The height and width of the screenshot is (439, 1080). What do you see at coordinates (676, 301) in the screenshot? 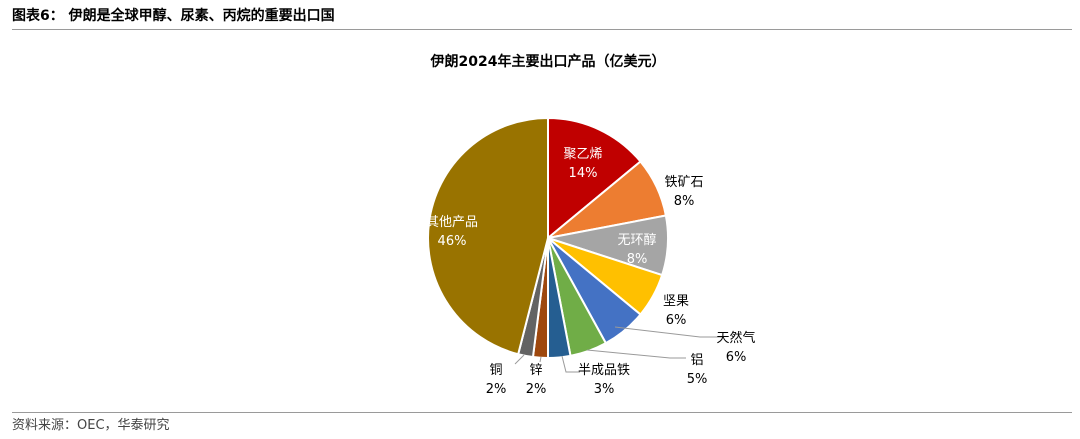
I see `slice-category-label: 坚果` at bounding box center [676, 301].